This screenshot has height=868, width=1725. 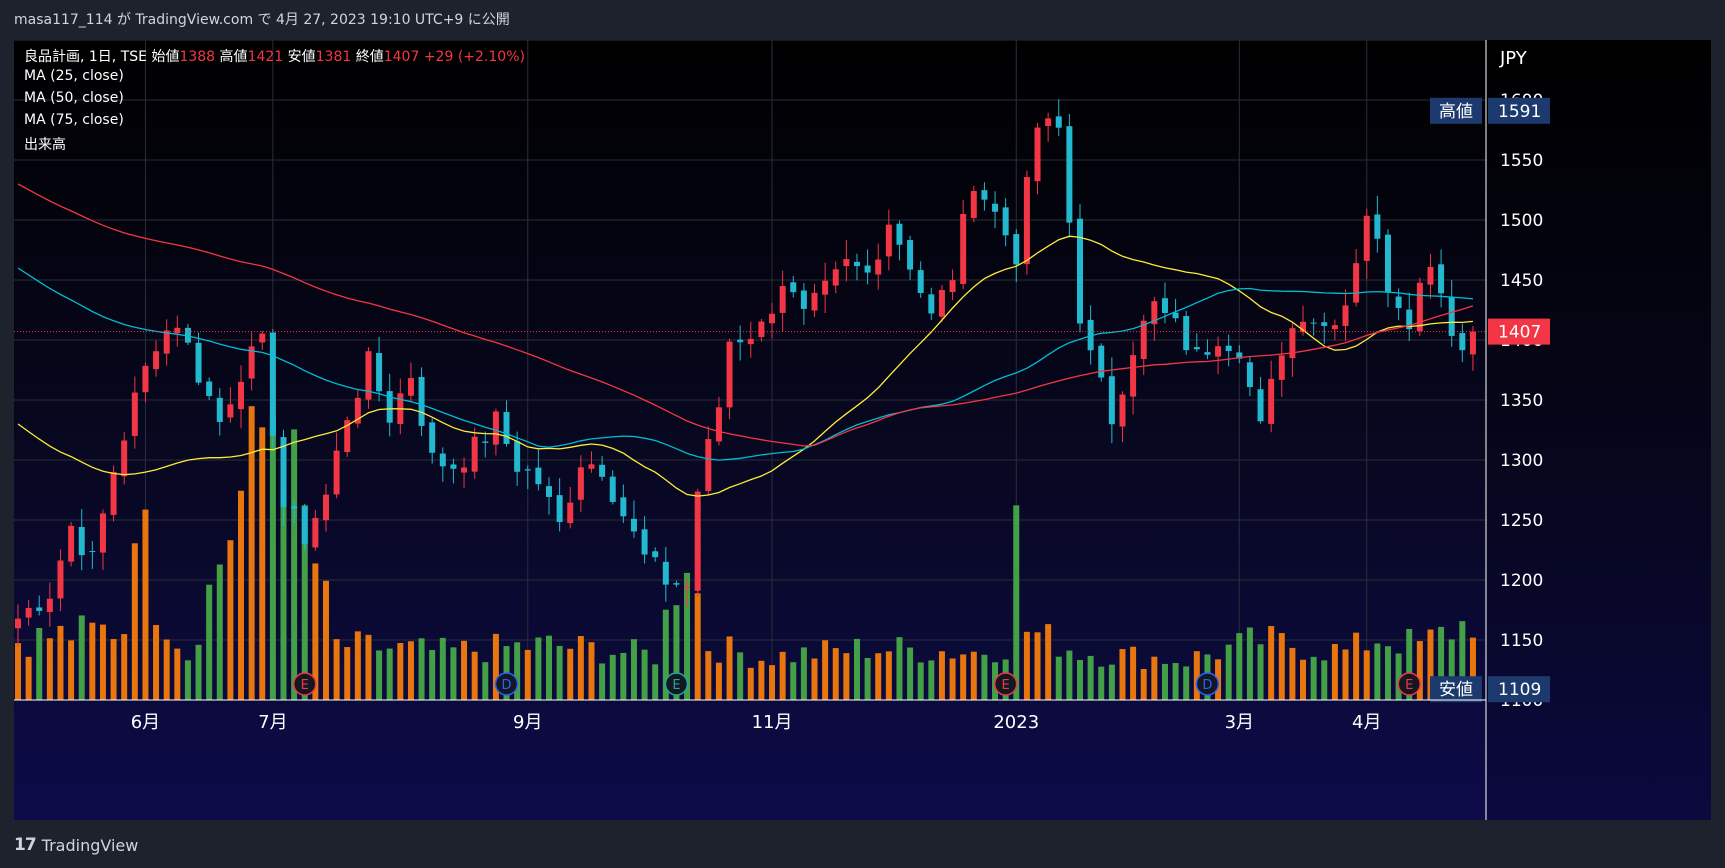 What do you see at coordinates (45, 145) in the screenshot?
I see `volume-legend: 出来高` at bounding box center [45, 145].